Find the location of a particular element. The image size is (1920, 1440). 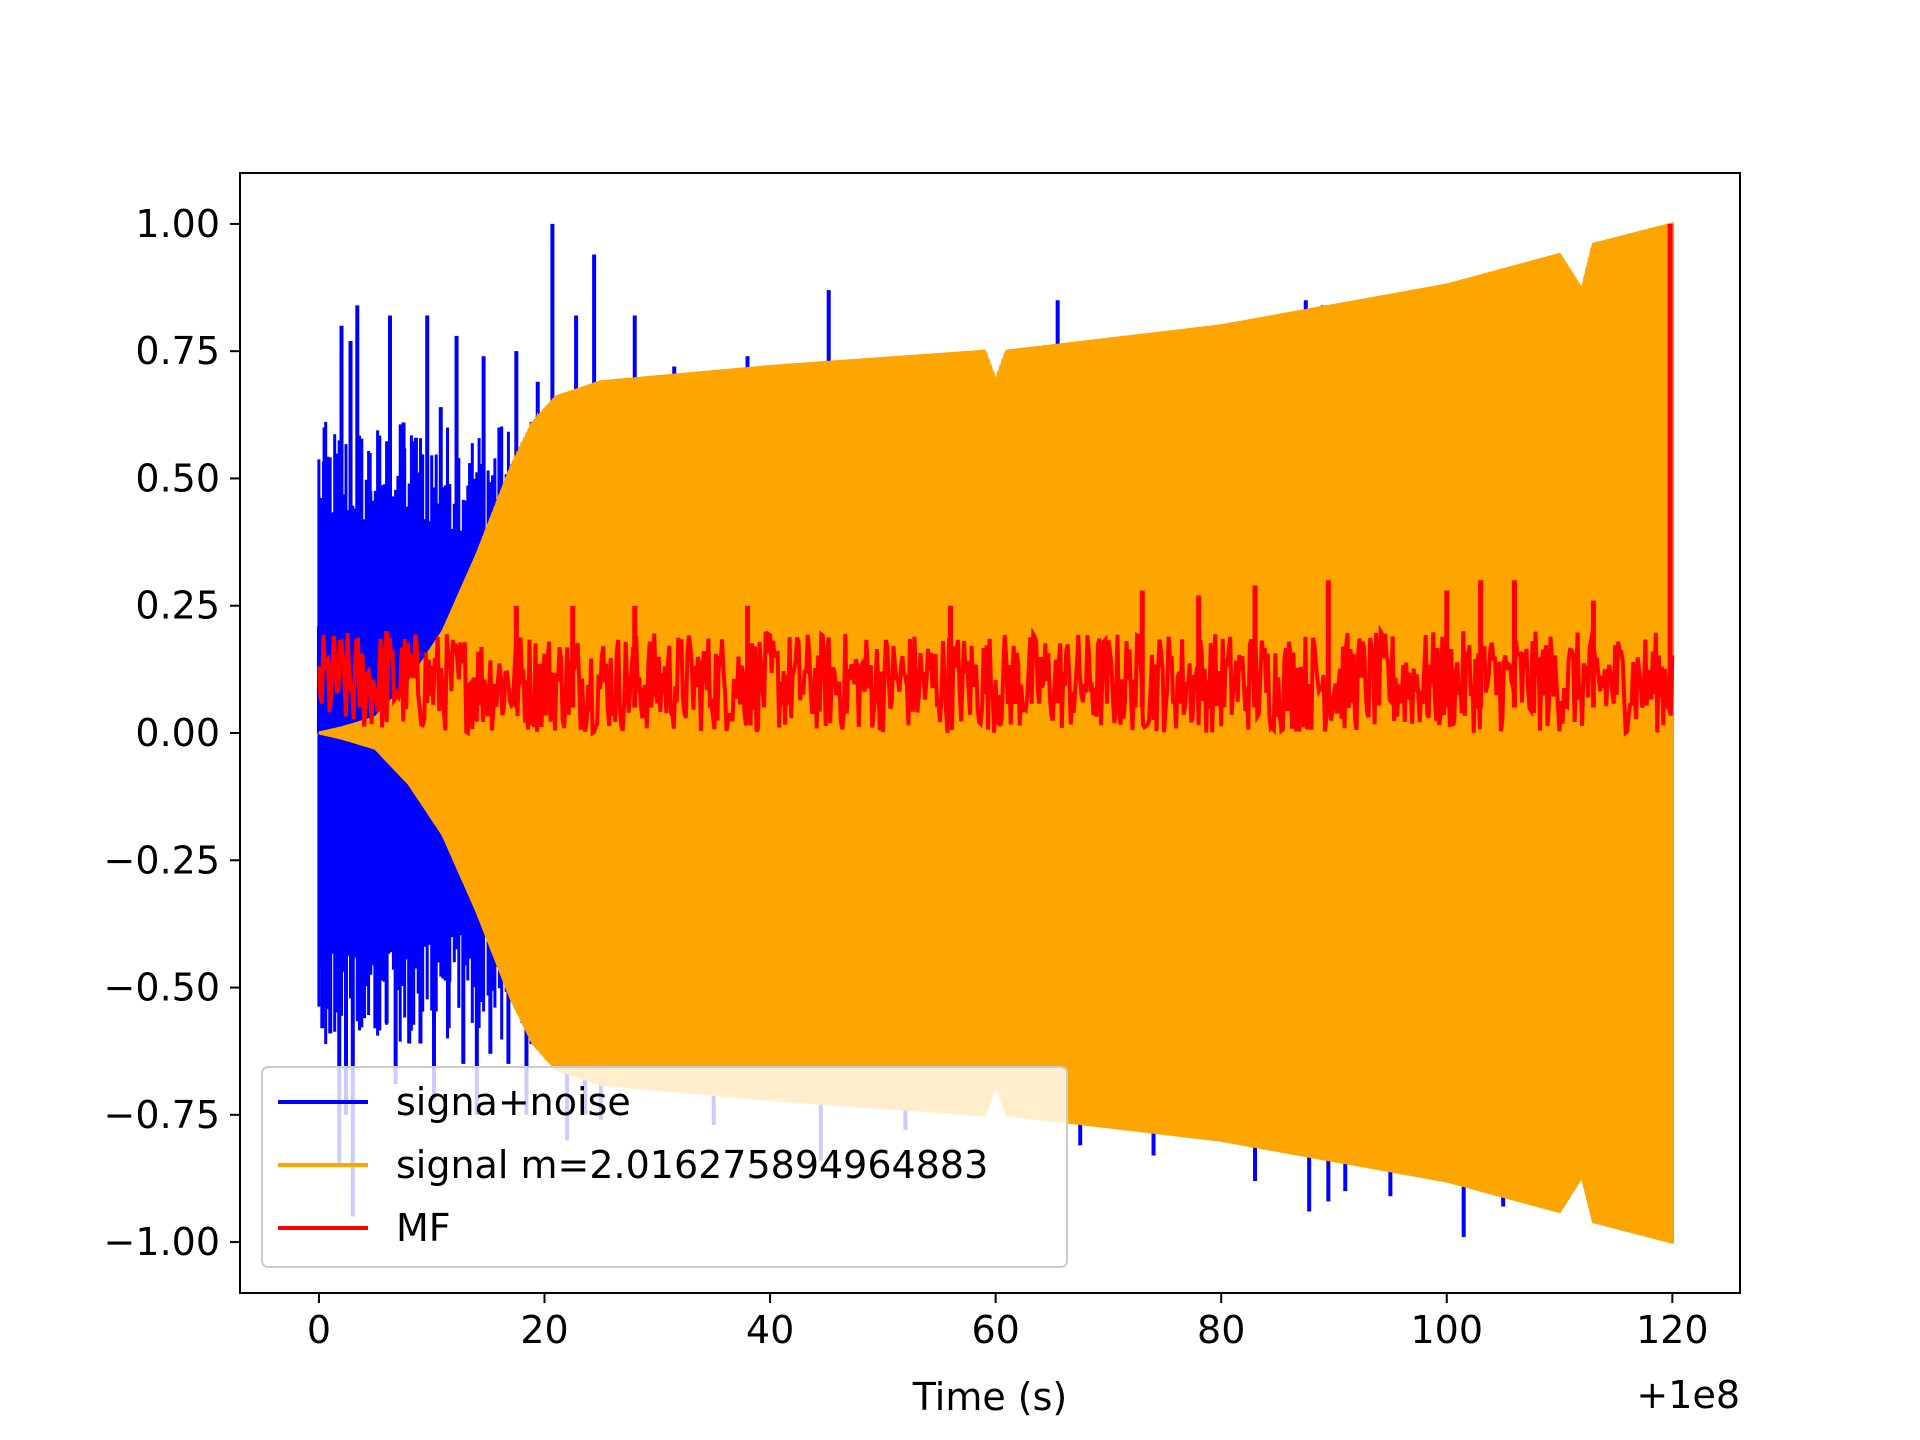

x-tick-label: 80 is located at coordinates (1221, 1330).